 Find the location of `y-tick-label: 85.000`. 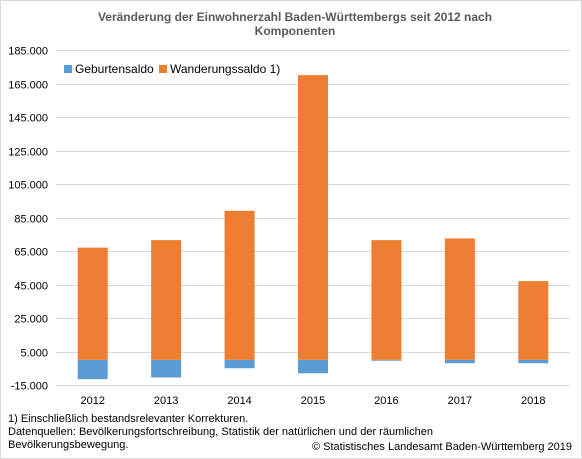

y-tick-label: 85.000 is located at coordinates (31, 220).